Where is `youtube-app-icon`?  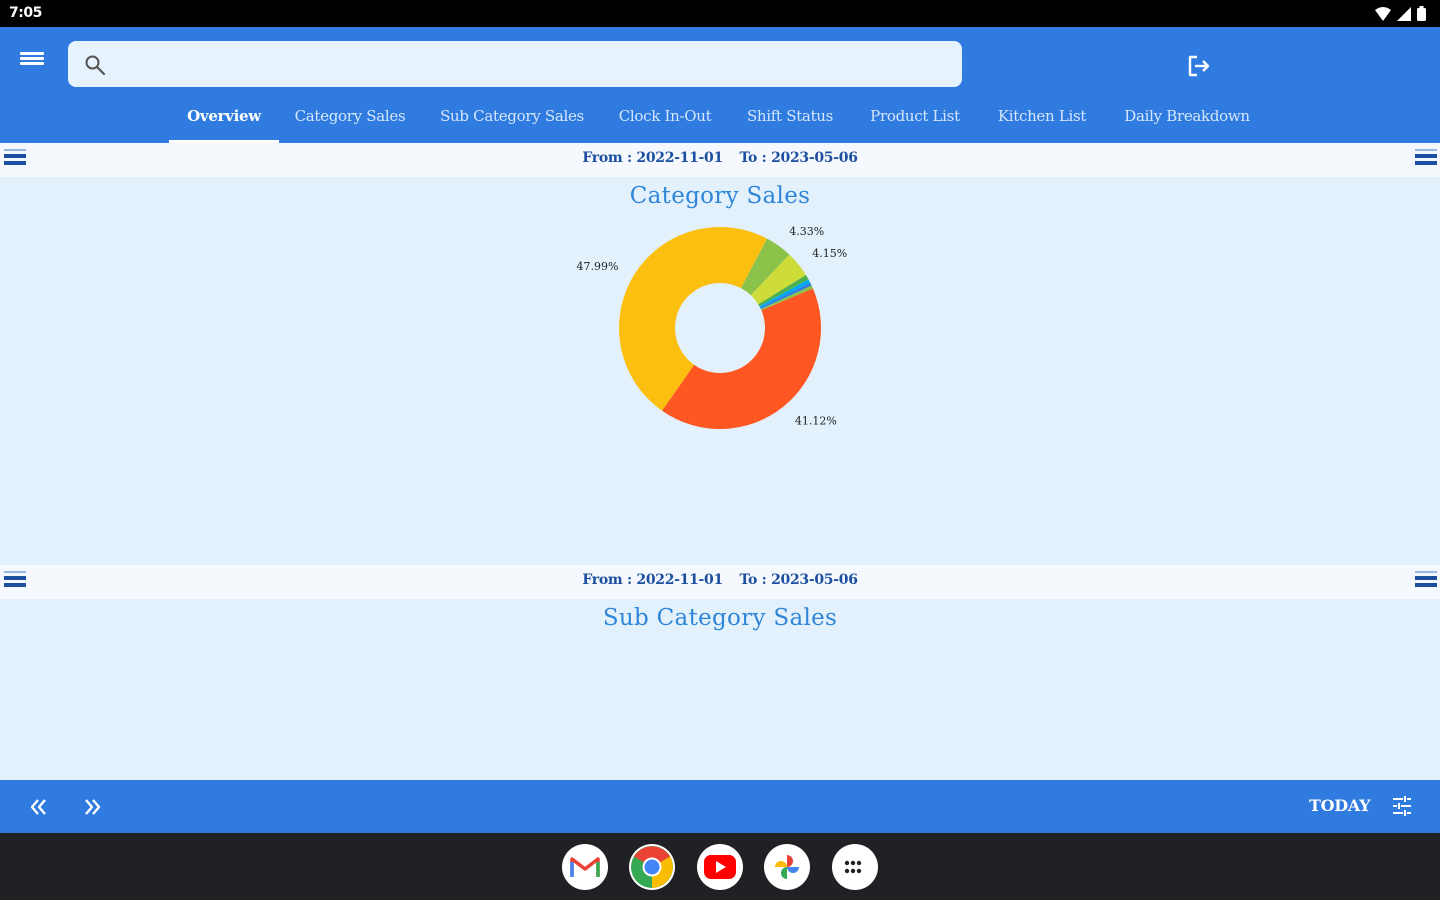 youtube-app-icon is located at coordinates (720, 867).